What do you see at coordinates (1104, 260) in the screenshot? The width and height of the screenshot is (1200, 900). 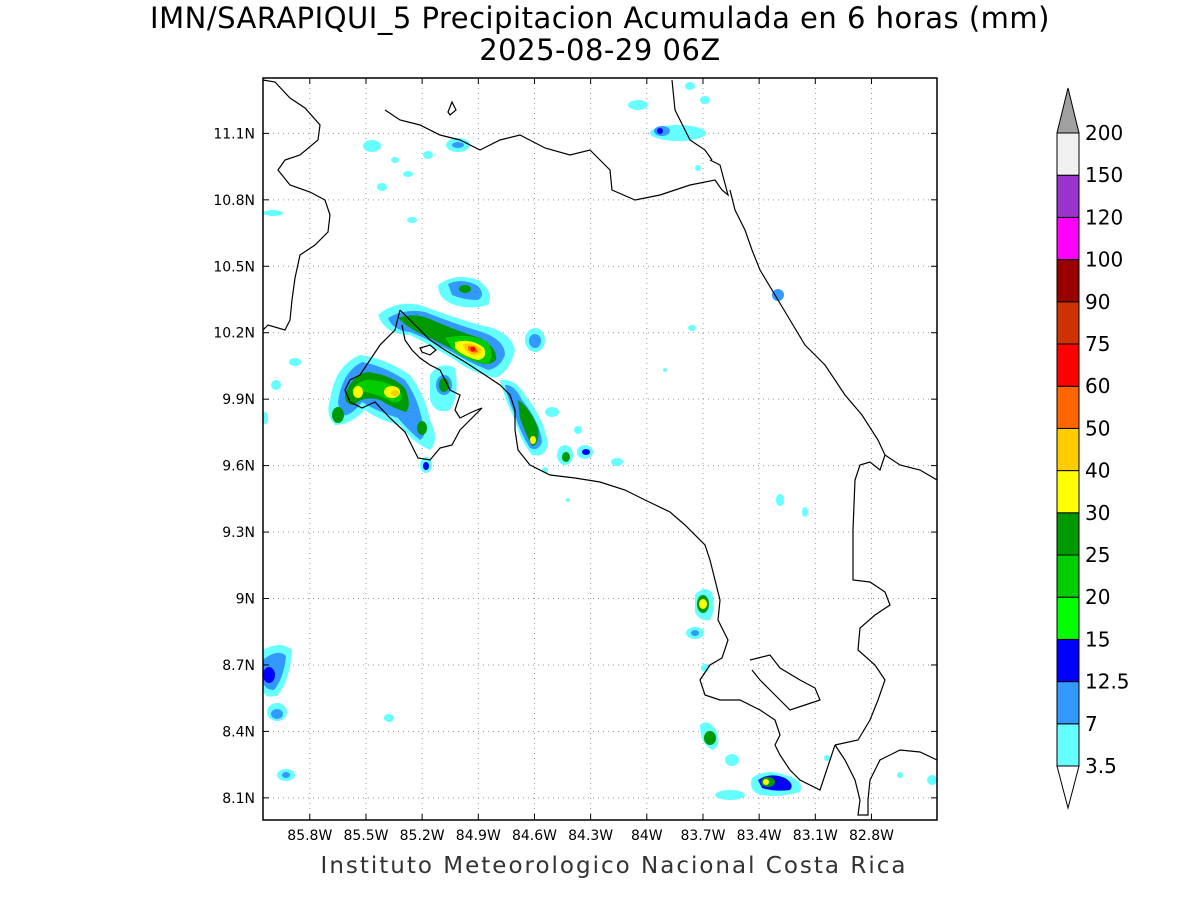 I see `colorbar-label: 100` at bounding box center [1104, 260].